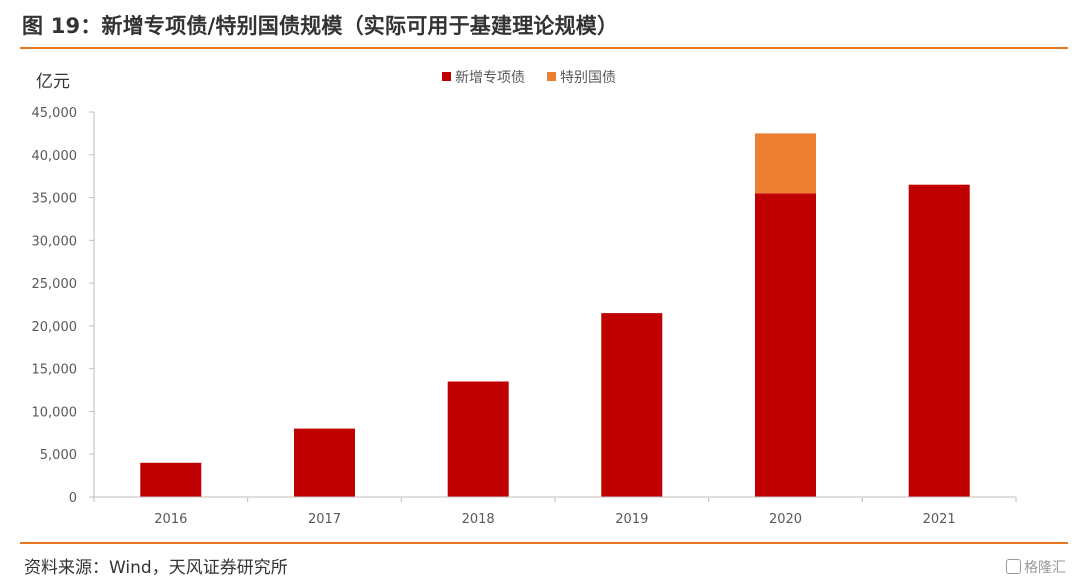 The image size is (1080, 584). I want to click on source-note: 资料来源：Wind，天风证券研究所, so click(156, 568).